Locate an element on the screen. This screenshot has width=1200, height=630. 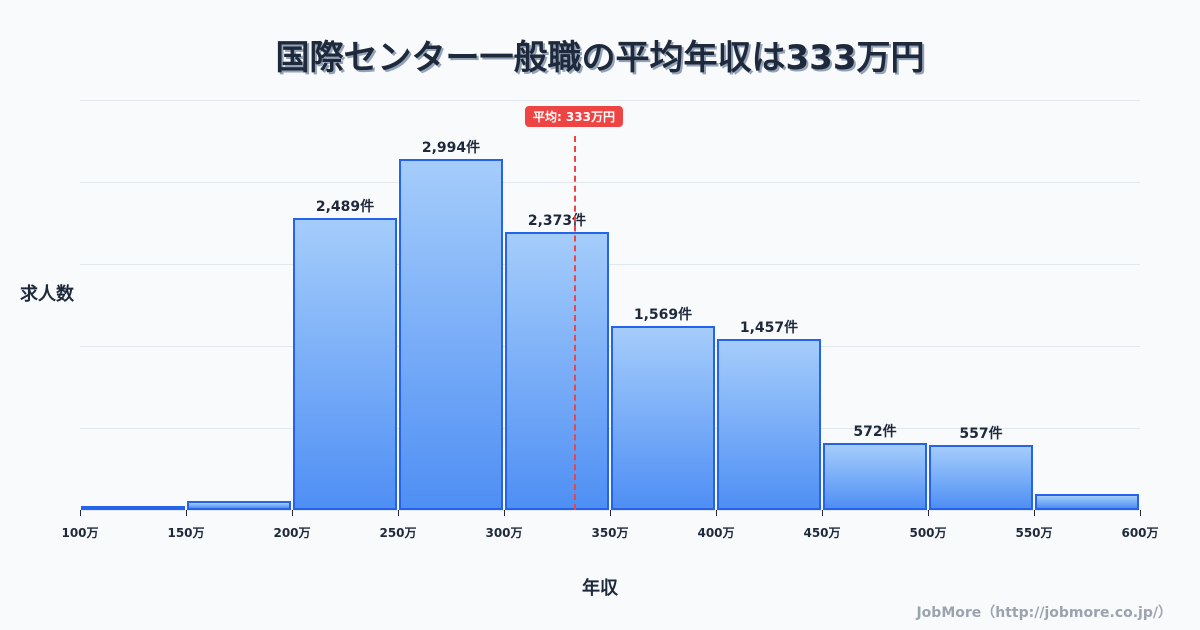
y-axis-label: 求人数 is located at coordinates (47, 294).